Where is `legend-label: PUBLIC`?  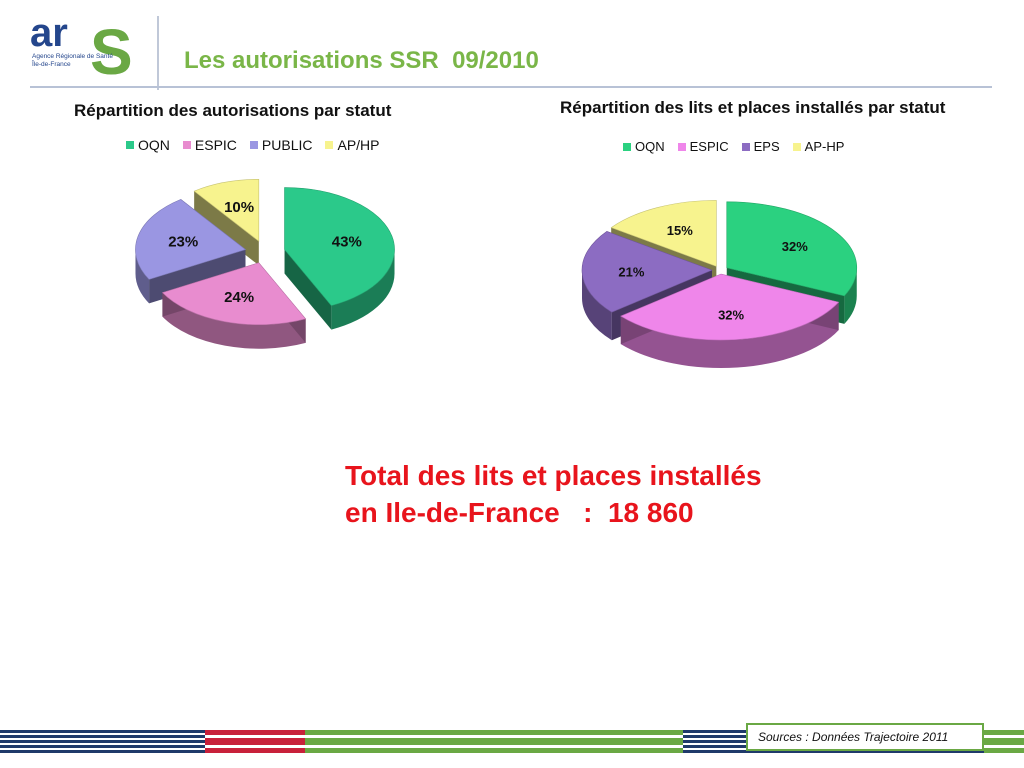 legend-label: PUBLIC is located at coordinates (287, 145).